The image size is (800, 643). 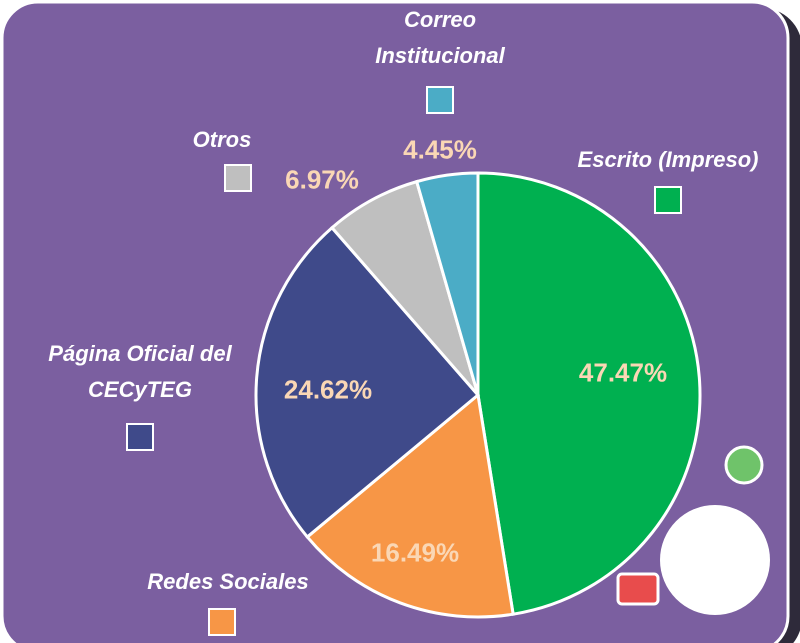 I want to click on category-label: Otros, so click(x=222, y=139).